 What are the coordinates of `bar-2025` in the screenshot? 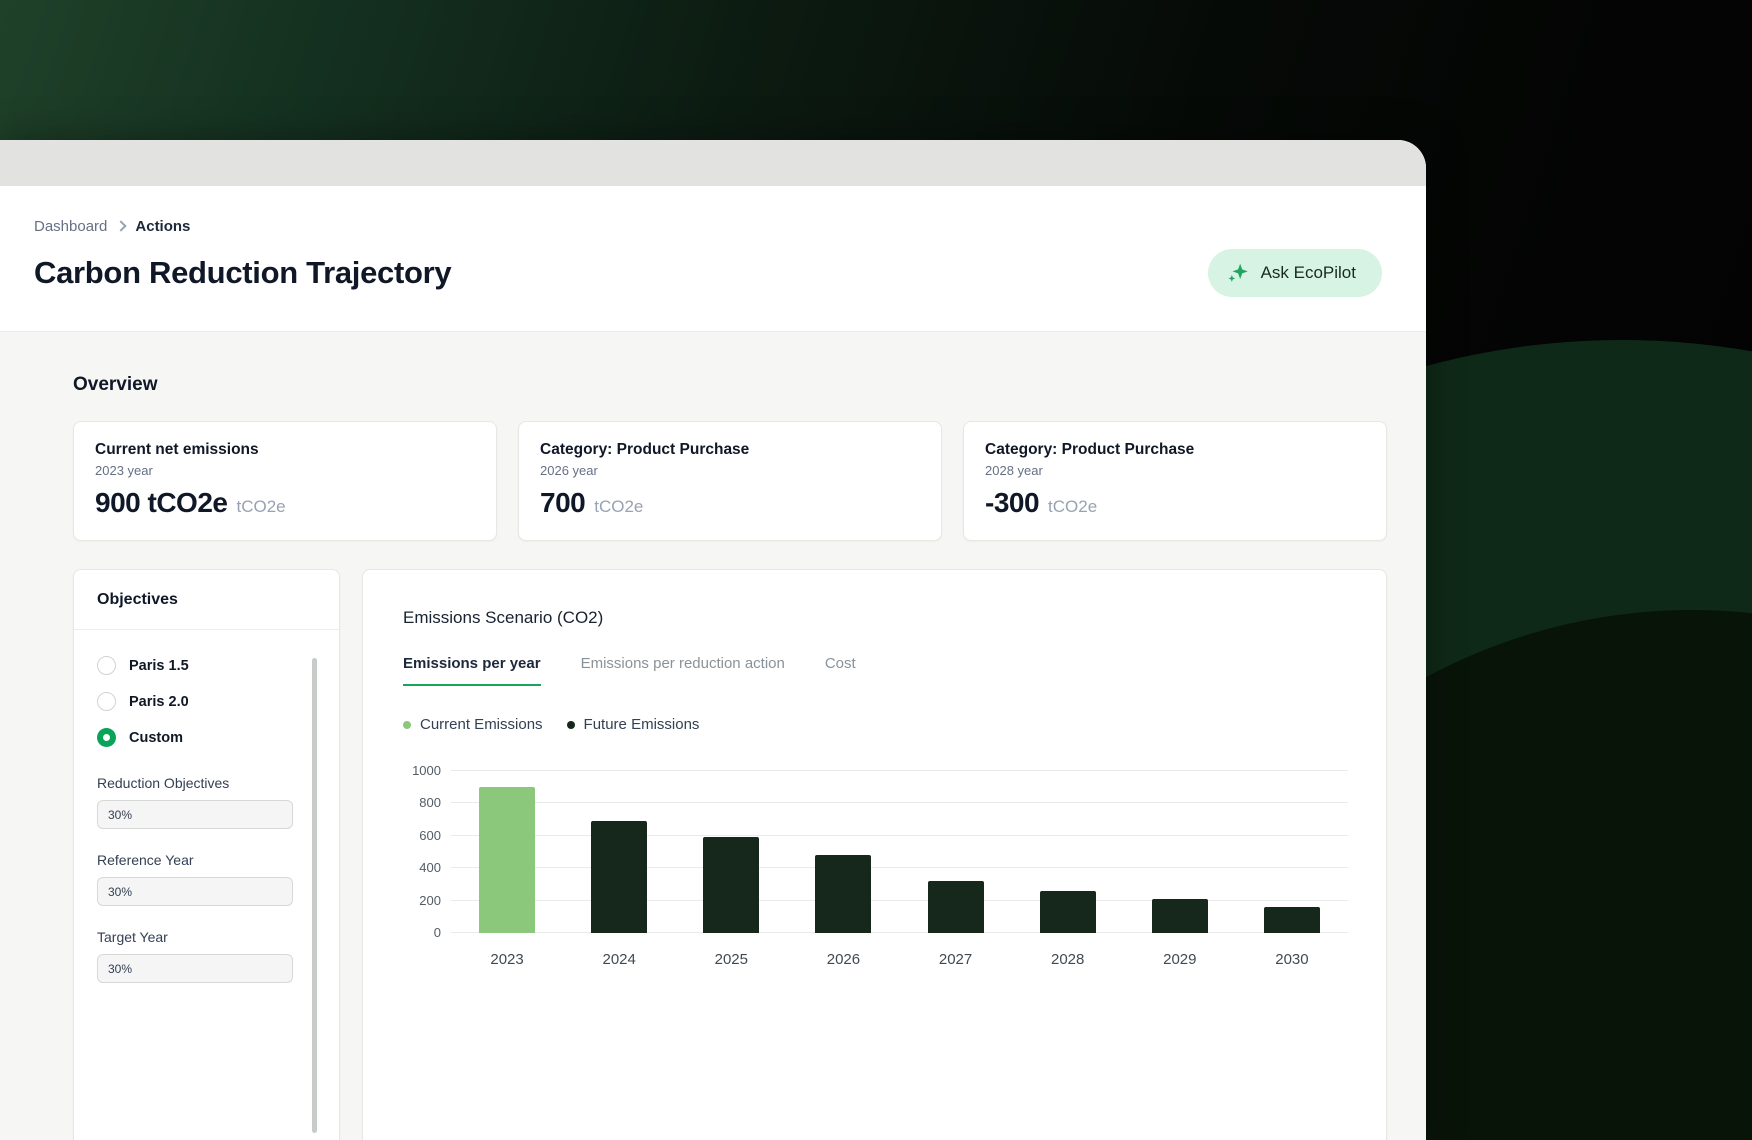 It's located at (731, 885).